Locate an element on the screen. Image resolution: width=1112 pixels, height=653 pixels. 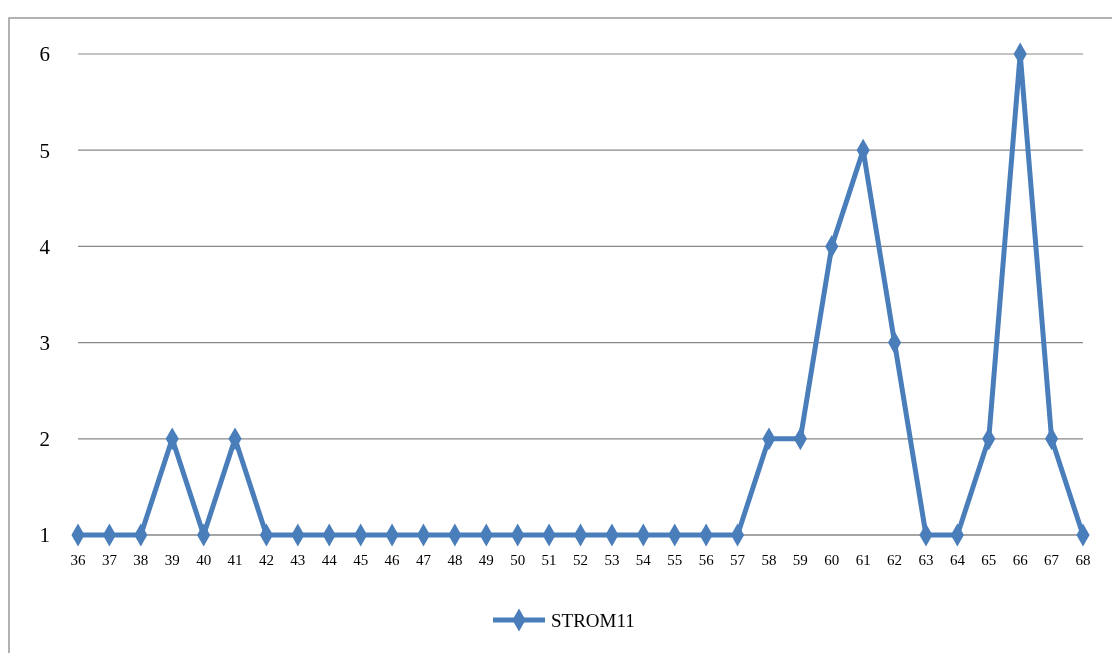
x-tick-label: 52 is located at coordinates (580, 560).